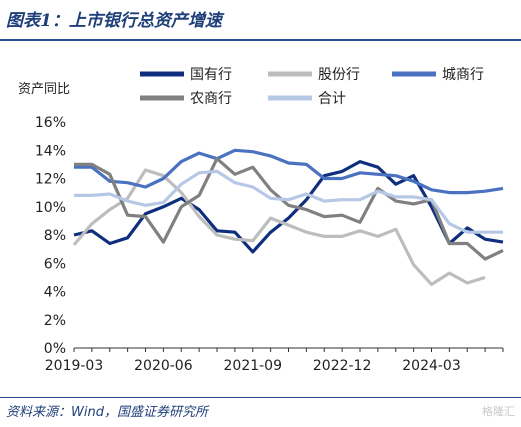 This screenshot has width=521, height=427. I want to click on x-tick-label: 2021-09, so click(253, 366).